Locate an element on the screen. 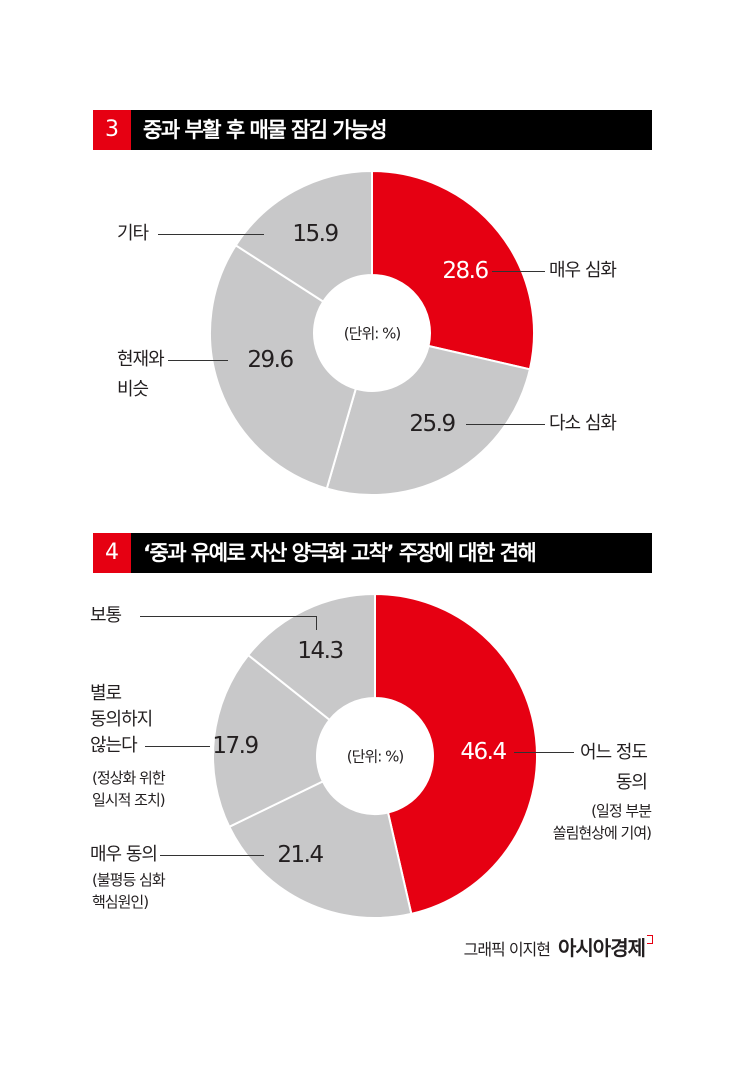 The width and height of the screenshot is (745, 1071). chart3-category-label-0: 매우 심화 is located at coordinates (583, 270).